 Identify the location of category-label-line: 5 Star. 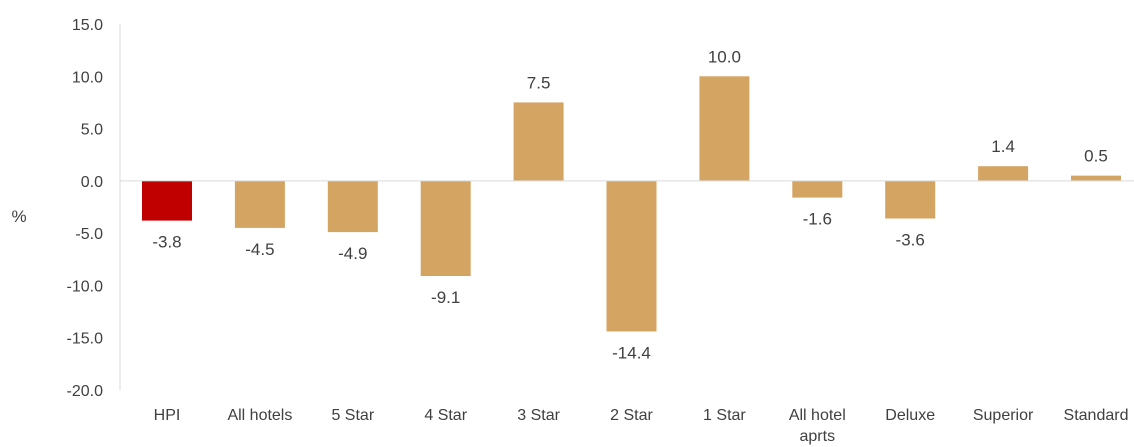
(352, 415).